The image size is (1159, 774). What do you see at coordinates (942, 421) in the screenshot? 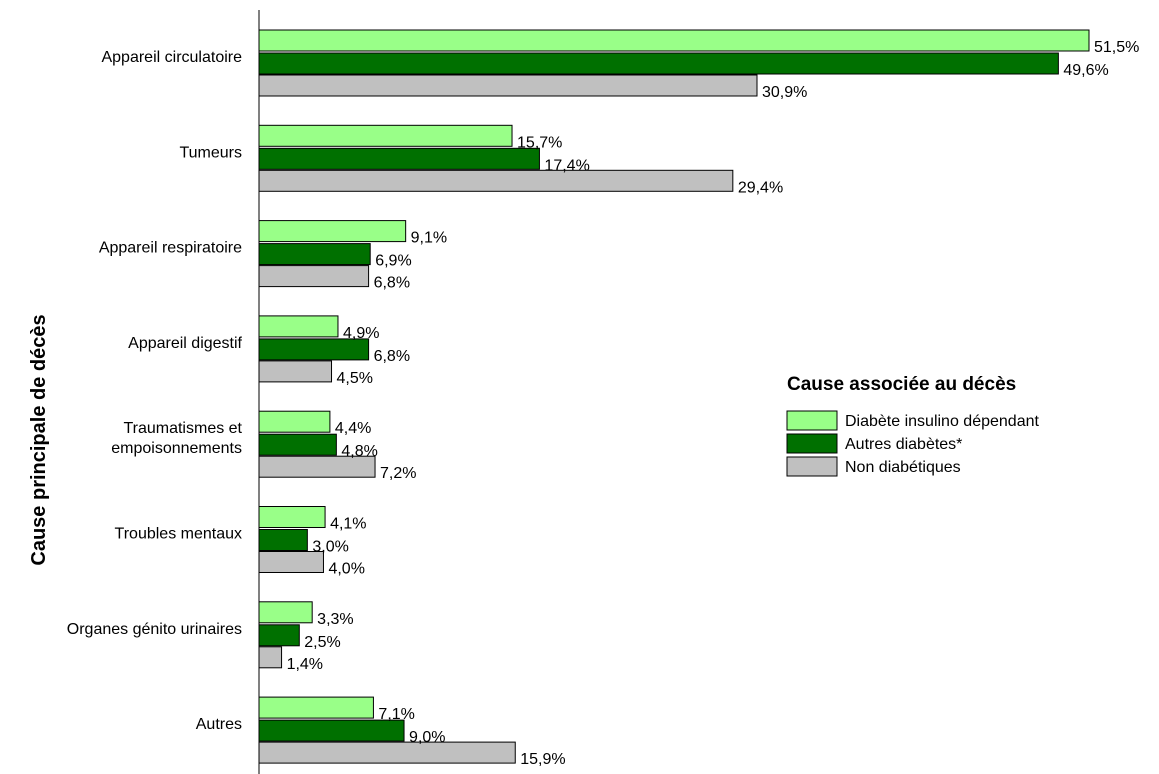
I see `legend-label: Diabète insulino dépendant` at bounding box center [942, 421].